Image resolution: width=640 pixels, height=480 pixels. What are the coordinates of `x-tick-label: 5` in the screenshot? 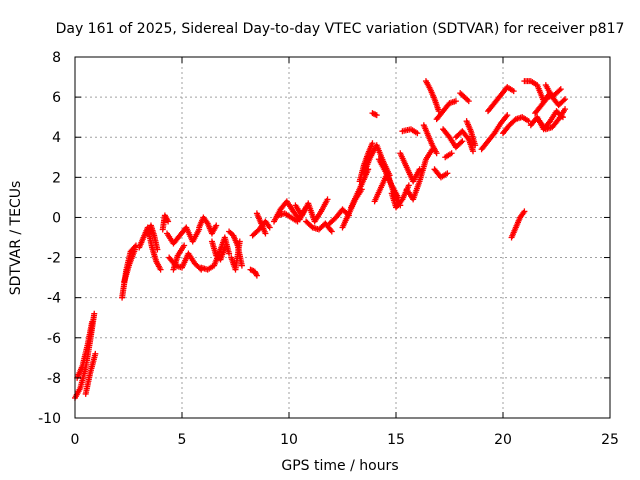 It's located at (182, 440).